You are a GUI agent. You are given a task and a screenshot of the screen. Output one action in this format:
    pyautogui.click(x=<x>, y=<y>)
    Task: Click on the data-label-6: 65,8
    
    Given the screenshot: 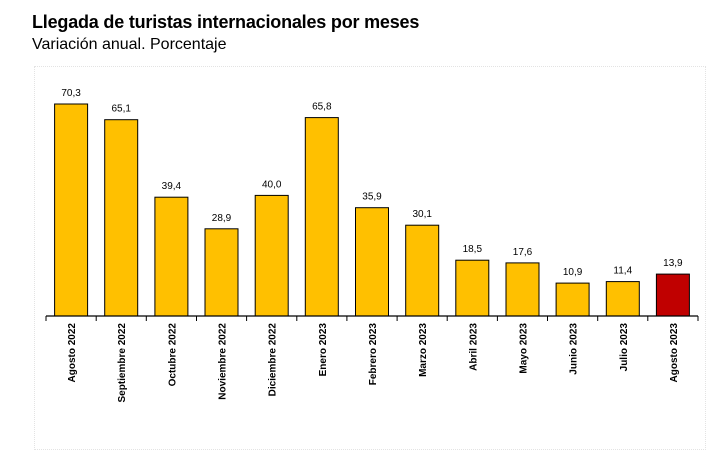 What is the action you would take?
    pyautogui.click(x=322, y=107)
    